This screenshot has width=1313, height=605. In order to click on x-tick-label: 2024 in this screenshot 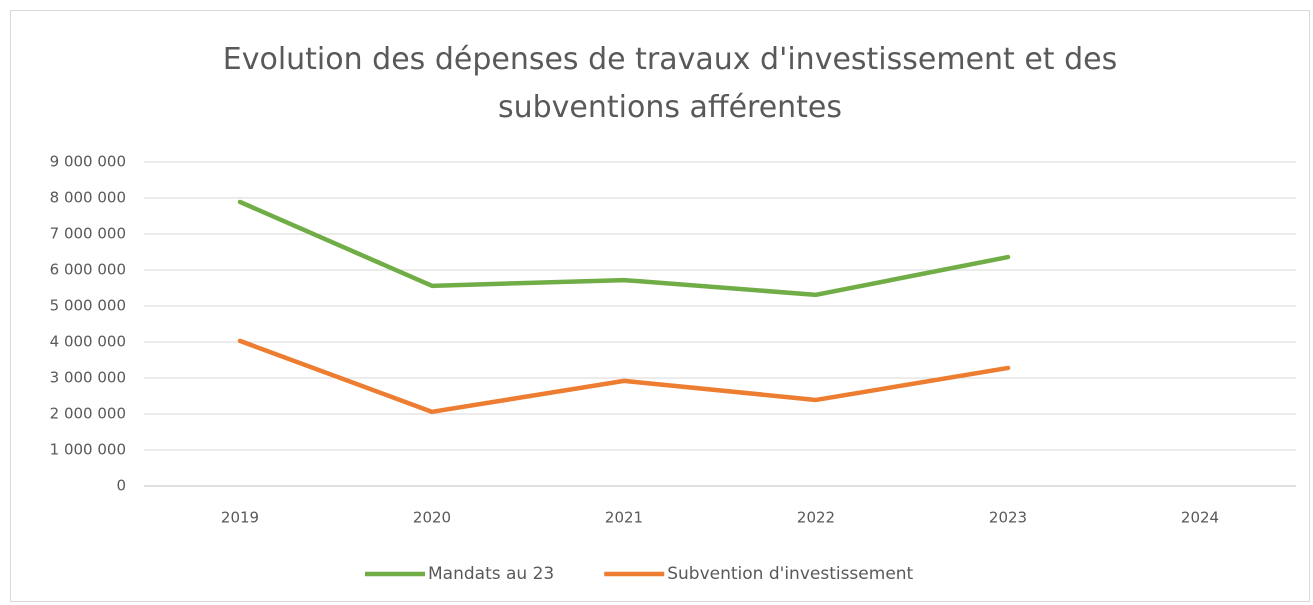, I will do `click(1200, 518)`.